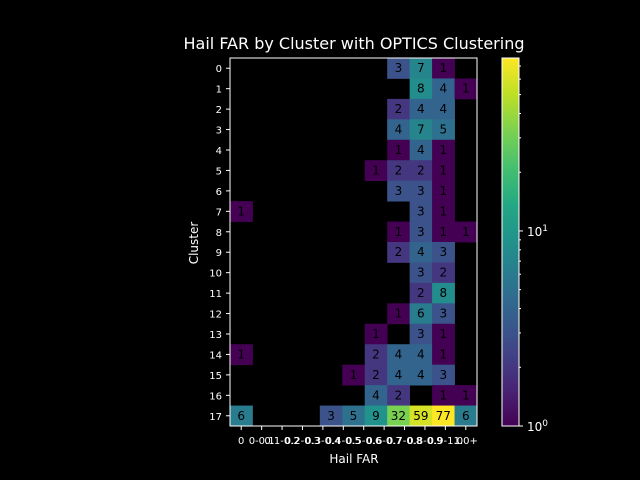 The image size is (640, 480). I want to click on cell-value-label: 59, so click(420, 416).